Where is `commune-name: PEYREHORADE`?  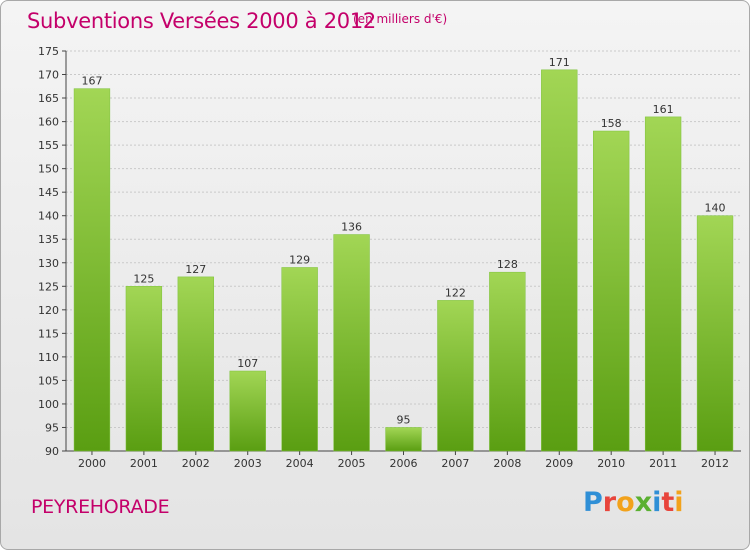
commune-name: PEYREHORADE is located at coordinates (100, 507).